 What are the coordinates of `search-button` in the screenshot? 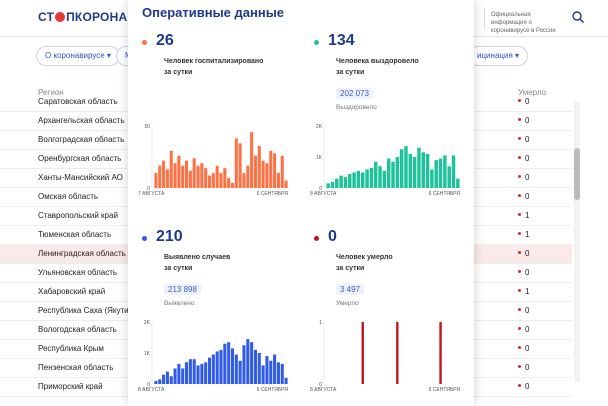 It's located at (578, 17).